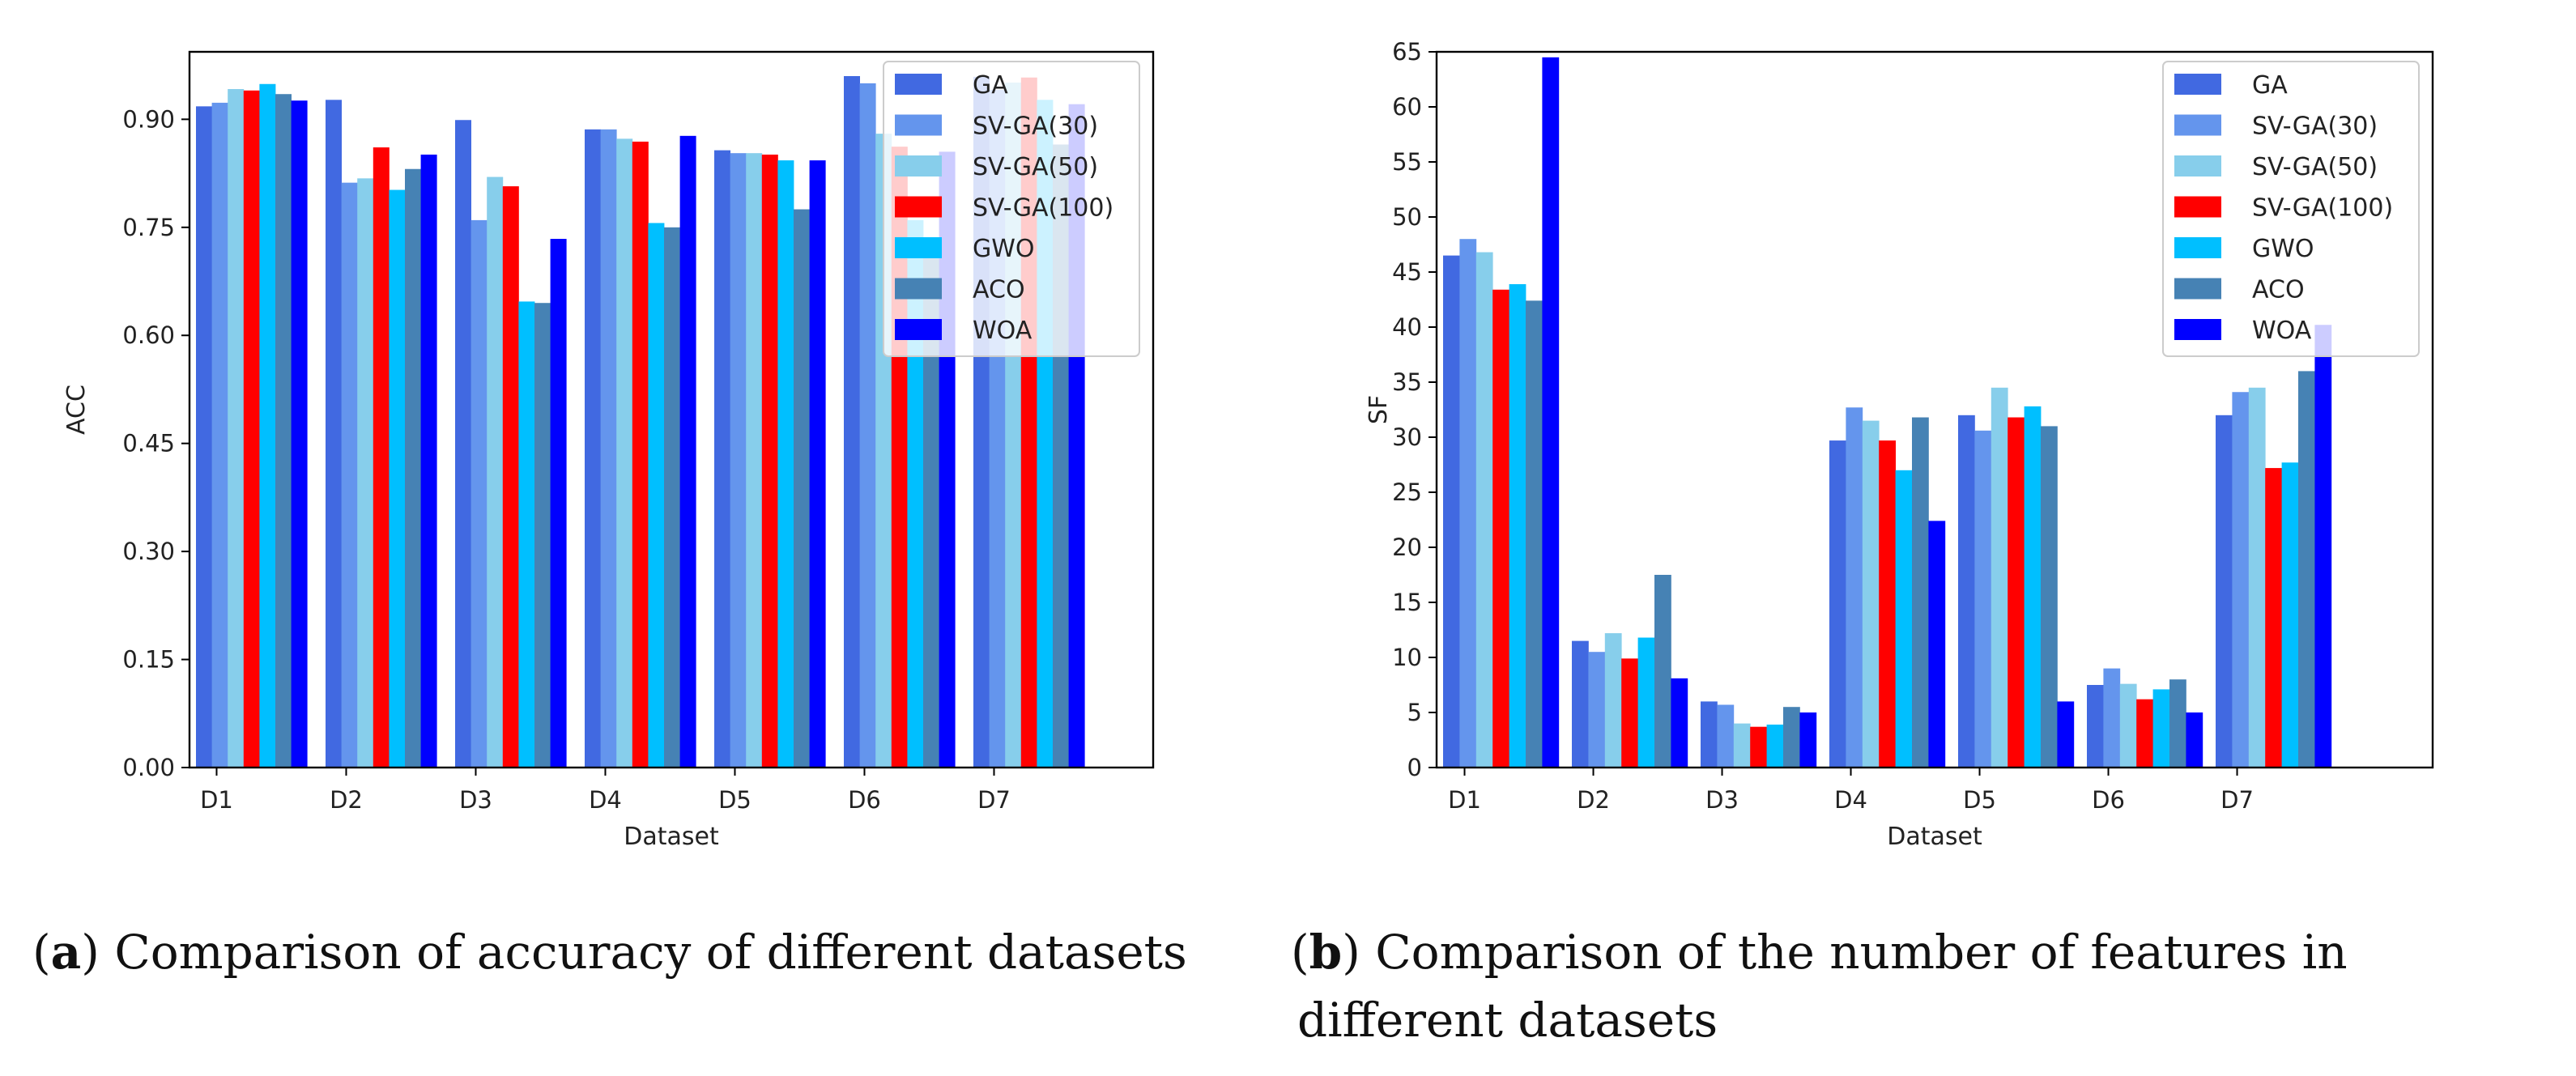 This screenshot has width=2576, height=1076. Describe the element at coordinates (2283, 249) in the screenshot. I see `b-legend-label-4: GWO` at that location.